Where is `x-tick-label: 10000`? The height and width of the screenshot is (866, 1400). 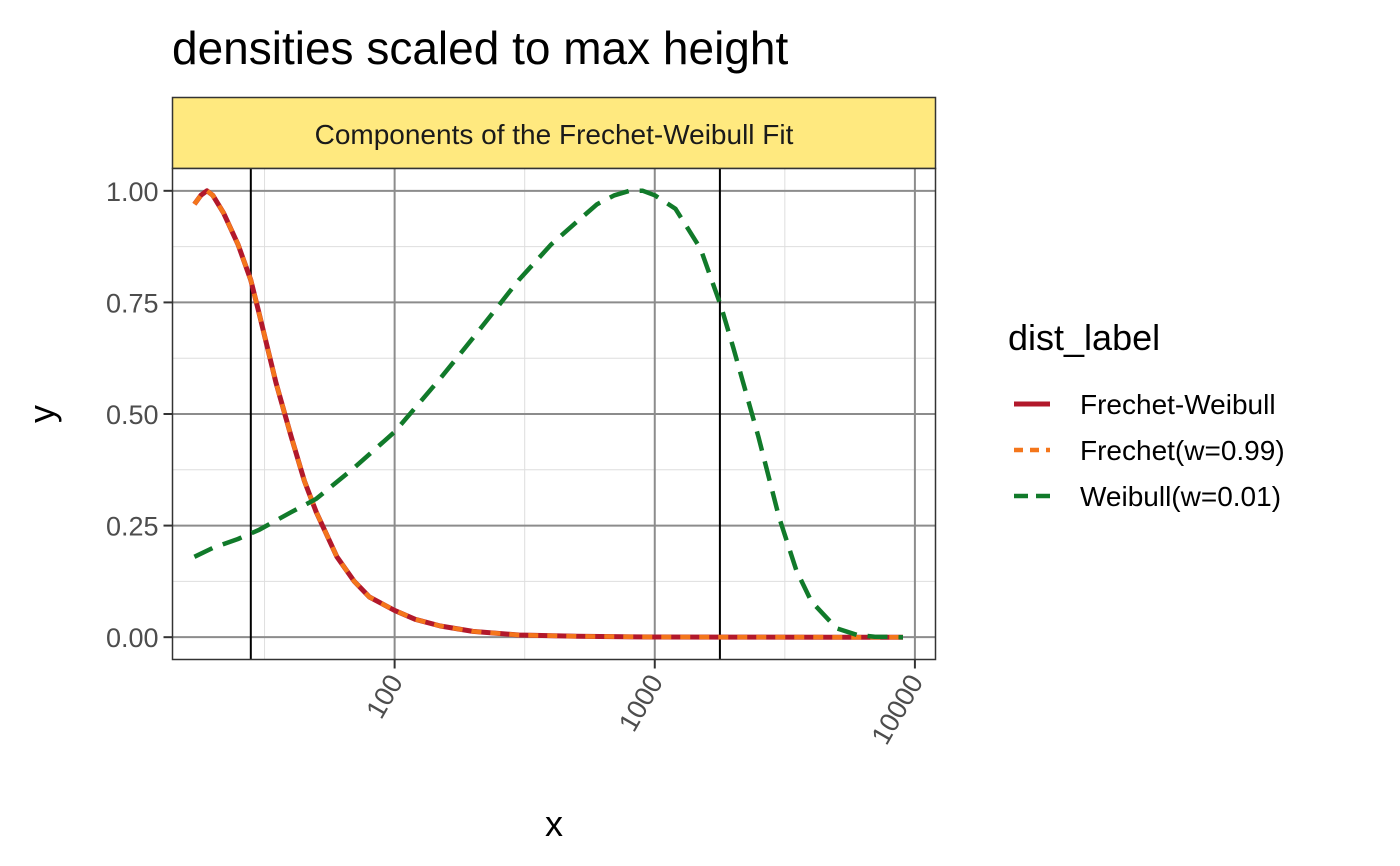 x-tick-label: 10000 is located at coordinates (898, 710).